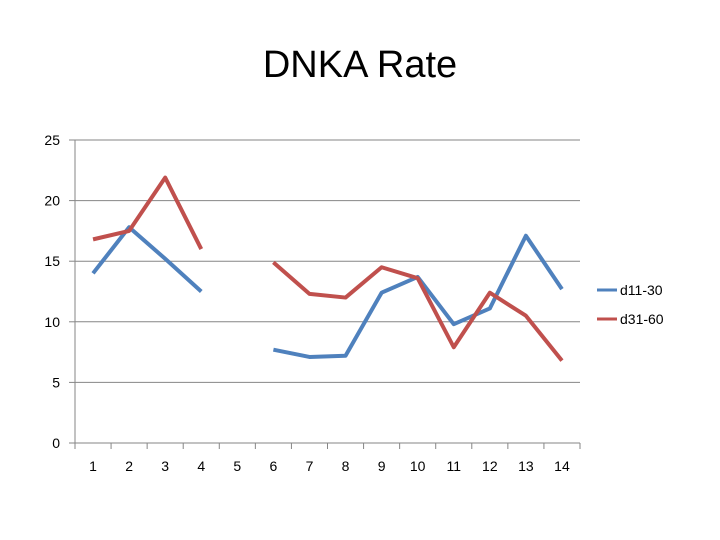 Image resolution: width=720 pixels, height=540 pixels. Describe the element at coordinates (52, 261) in the screenshot. I see `y-tick-label: 15` at that location.